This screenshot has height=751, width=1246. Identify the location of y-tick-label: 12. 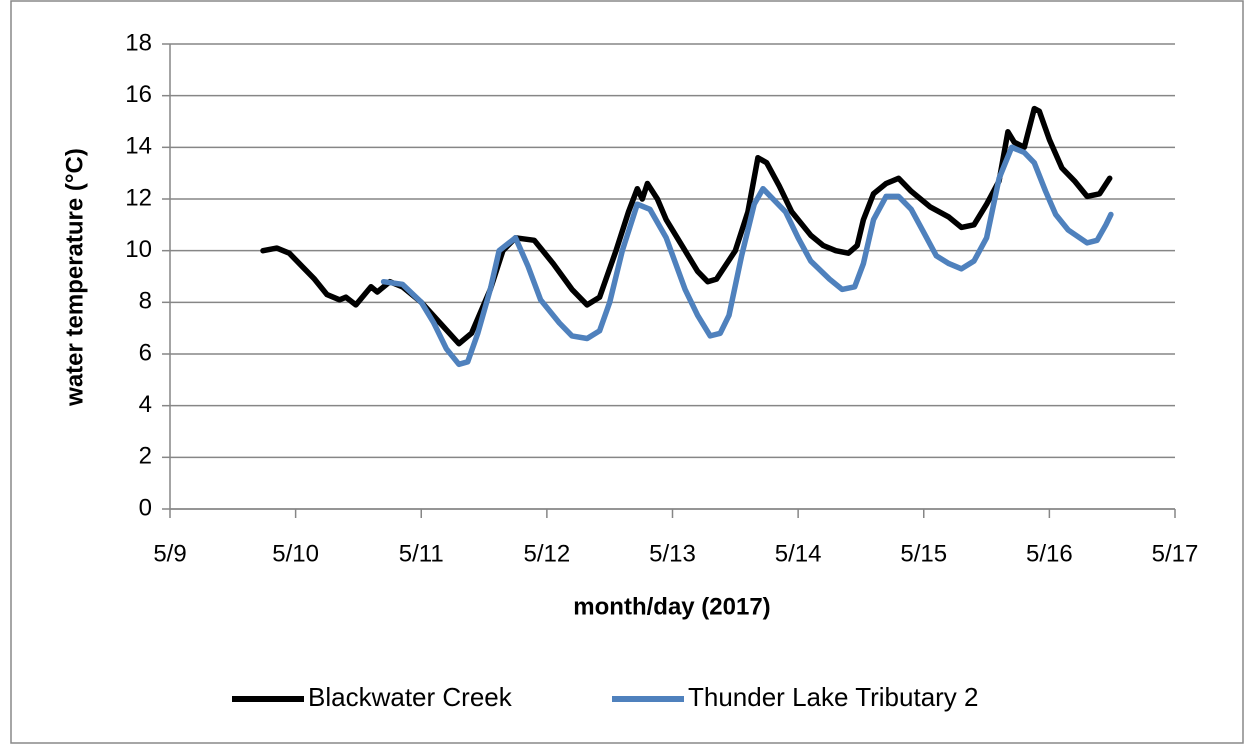
(138, 197).